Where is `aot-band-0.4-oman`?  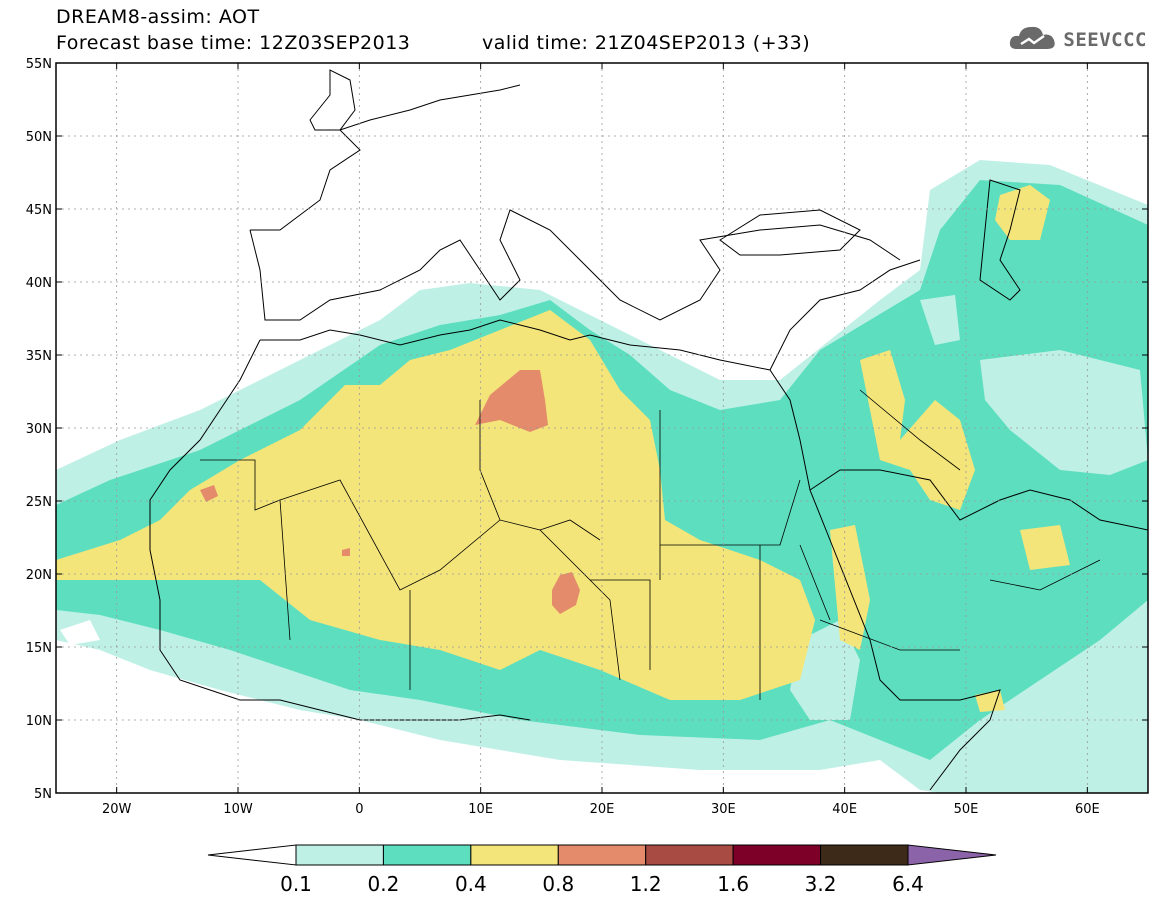
aot-band-0.4-oman is located at coordinates (1045, 547).